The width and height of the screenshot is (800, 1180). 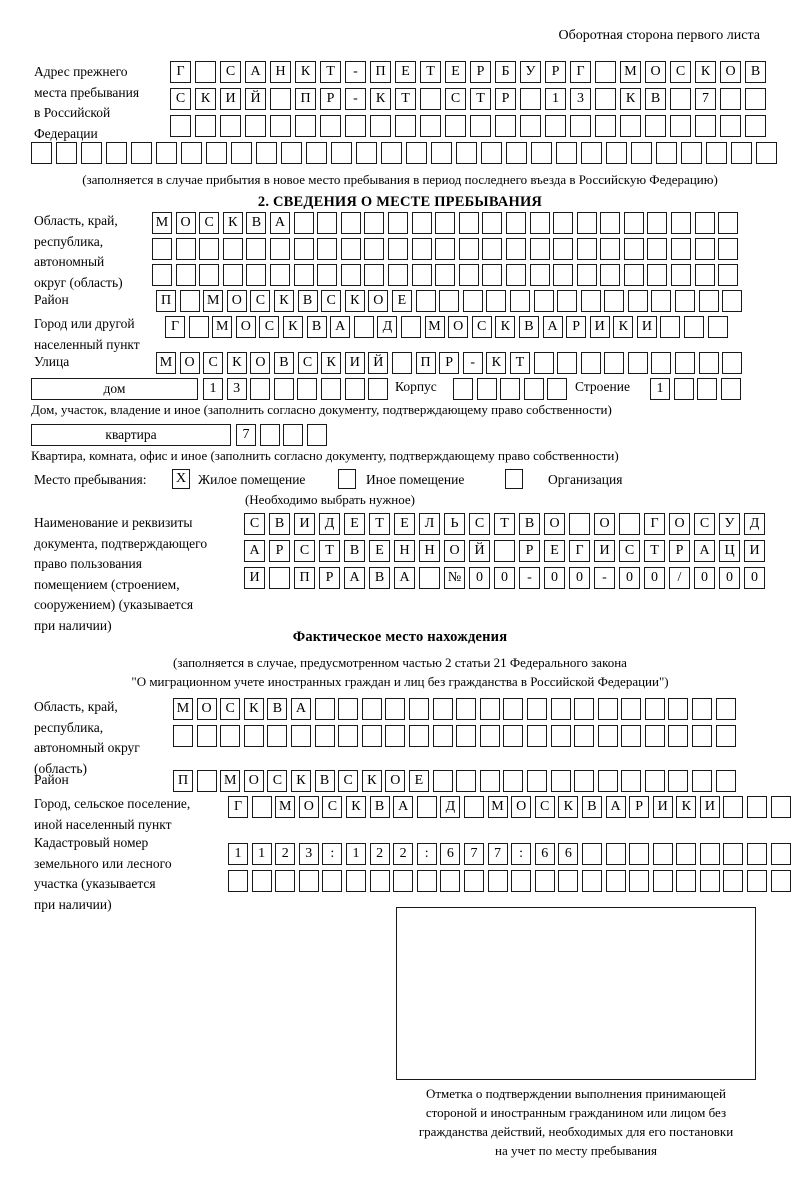 What do you see at coordinates (183, 781) in the screenshot?
I see `comb-cell: П` at bounding box center [183, 781].